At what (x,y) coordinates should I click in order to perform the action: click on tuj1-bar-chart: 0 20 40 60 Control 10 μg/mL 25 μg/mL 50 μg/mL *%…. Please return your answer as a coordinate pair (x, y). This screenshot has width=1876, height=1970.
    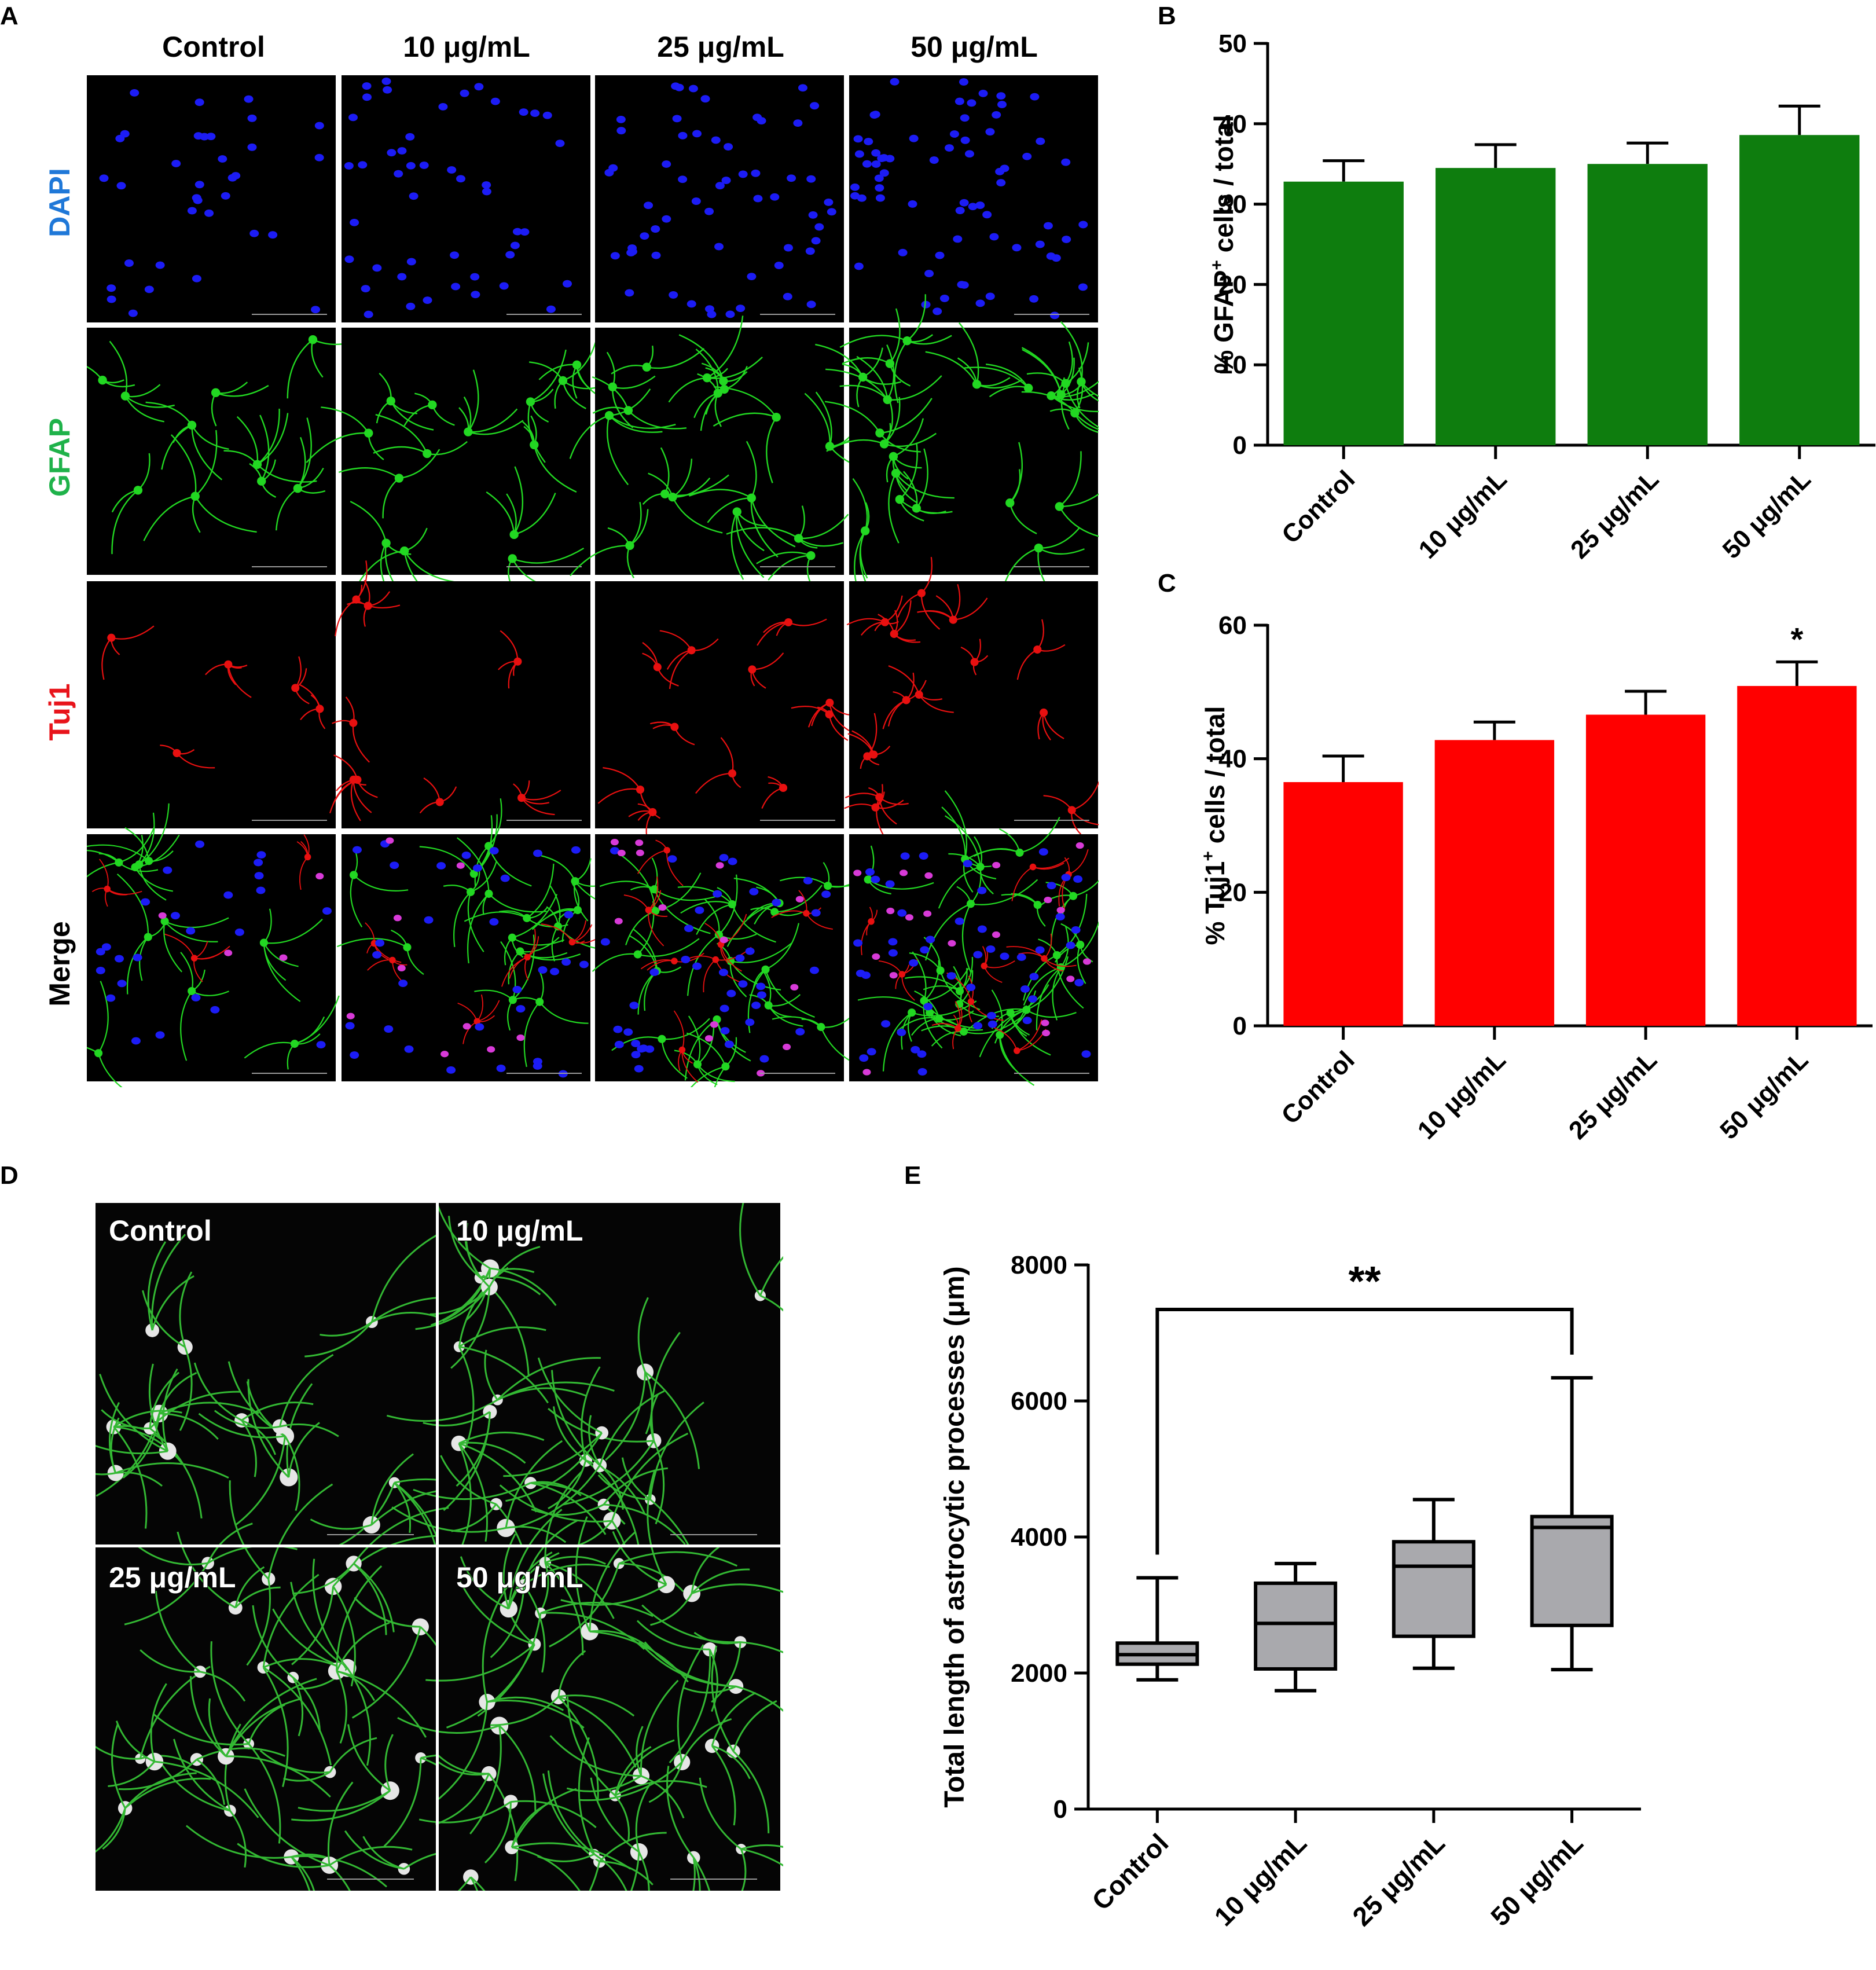
    Looking at the image, I should click on (1536, 878).